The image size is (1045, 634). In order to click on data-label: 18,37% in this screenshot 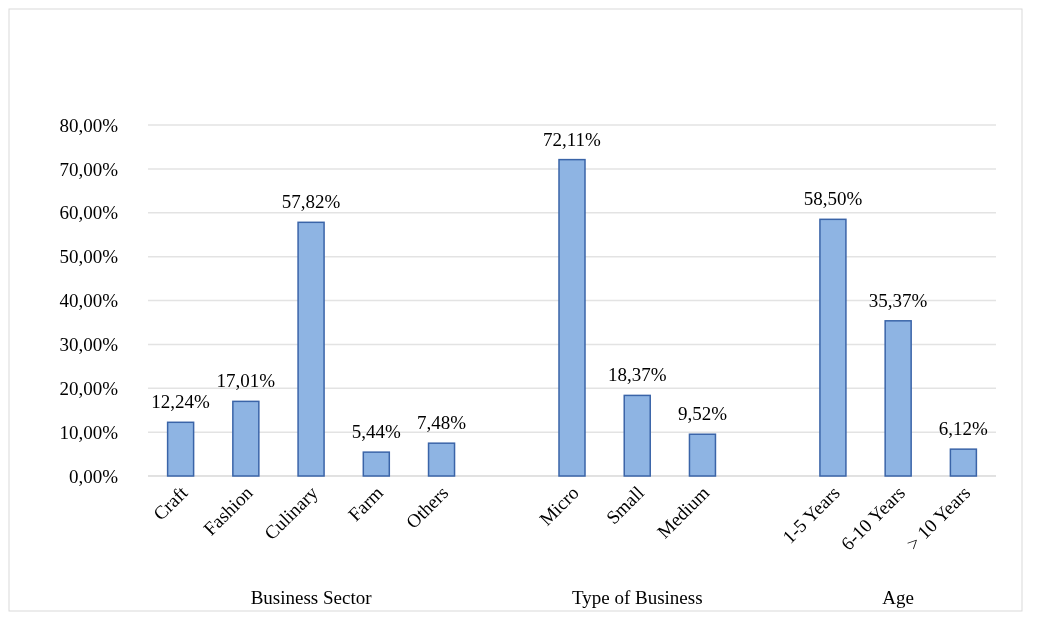, I will do `click(637, 375)`.